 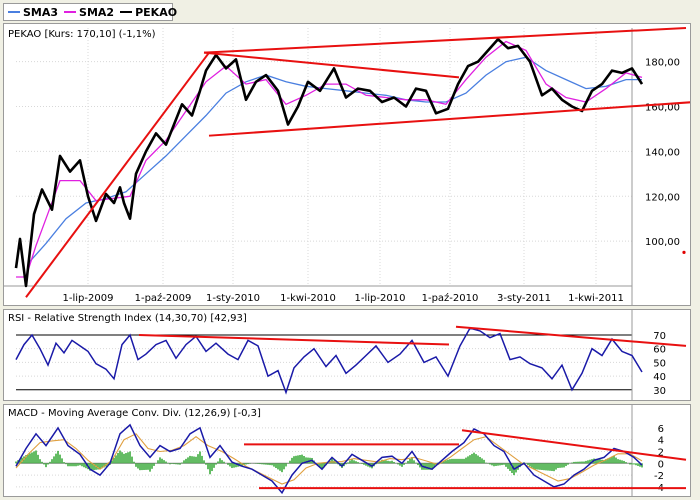 I want to click on price-chart-title: PEKAO [Kurs: 170,10] (-1,1%), so click(x=82, y=34).